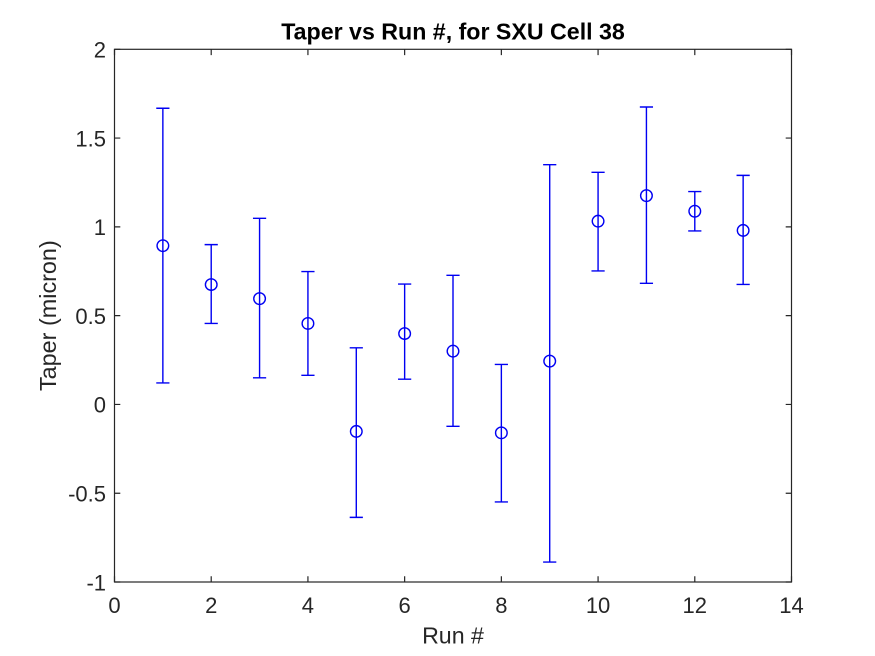 The image size is (875, 656). What do you see at coordinates (598, 605) in the screenshot?
I see `svg-text: 10` at bounding box center [598, 605].